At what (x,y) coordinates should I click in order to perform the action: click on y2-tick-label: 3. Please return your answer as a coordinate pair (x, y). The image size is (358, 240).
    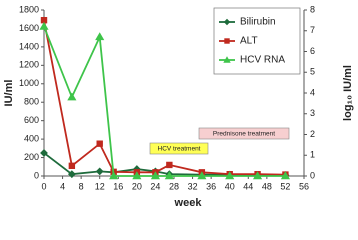
    Looking at the image, I should click on (312, 113).